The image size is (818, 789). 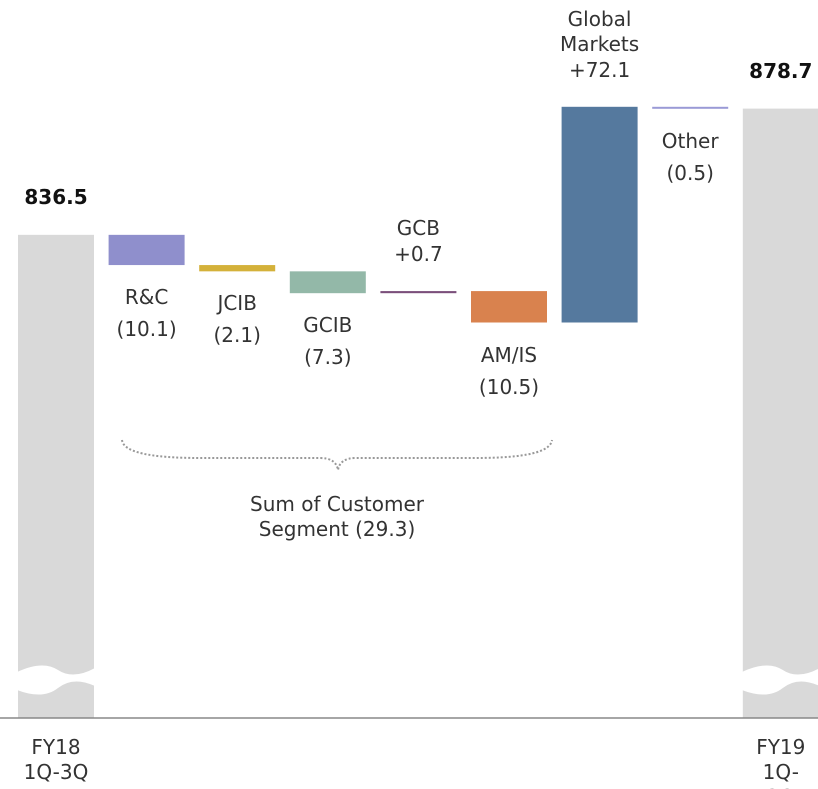 I want to click on value-label: (2.1), so click(x=237, y=335).